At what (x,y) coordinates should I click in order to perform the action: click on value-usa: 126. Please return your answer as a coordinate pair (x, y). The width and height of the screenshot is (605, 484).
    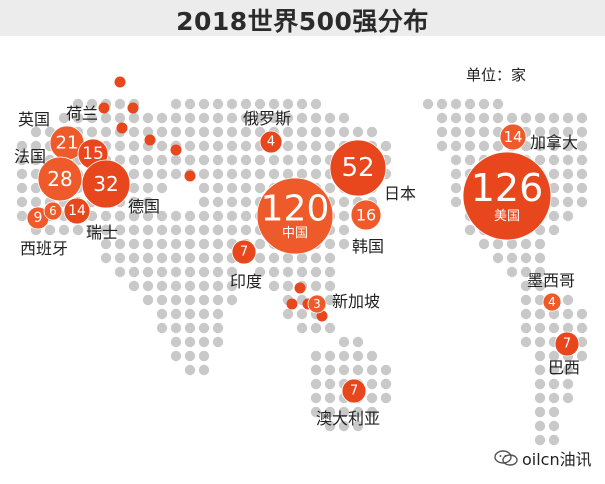
    Looking at the image, I should click on (507, 188).